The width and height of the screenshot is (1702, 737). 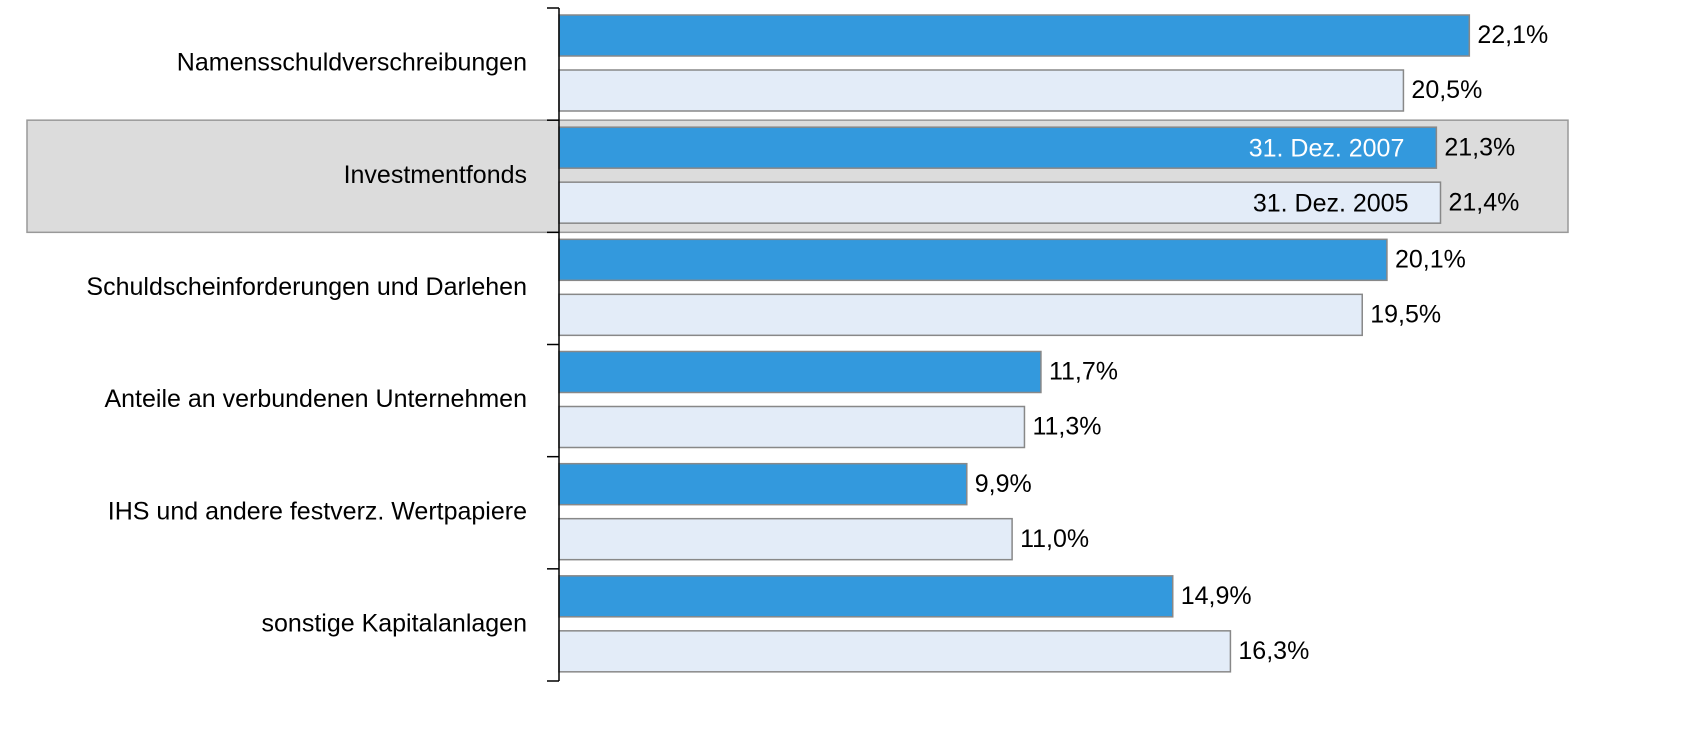 What do you see at coordinates (1512, 35) in the screenshot?
I see `value-label: 22,1%` at bounding box center [1512, 35].